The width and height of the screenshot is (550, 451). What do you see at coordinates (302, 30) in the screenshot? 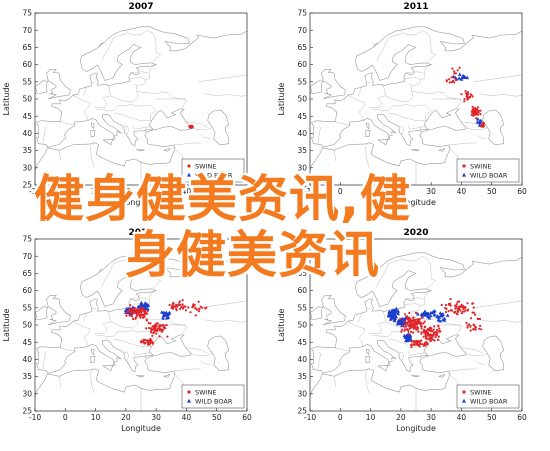
I see `y-tick-label: 70` at bounding box center [302, 30].